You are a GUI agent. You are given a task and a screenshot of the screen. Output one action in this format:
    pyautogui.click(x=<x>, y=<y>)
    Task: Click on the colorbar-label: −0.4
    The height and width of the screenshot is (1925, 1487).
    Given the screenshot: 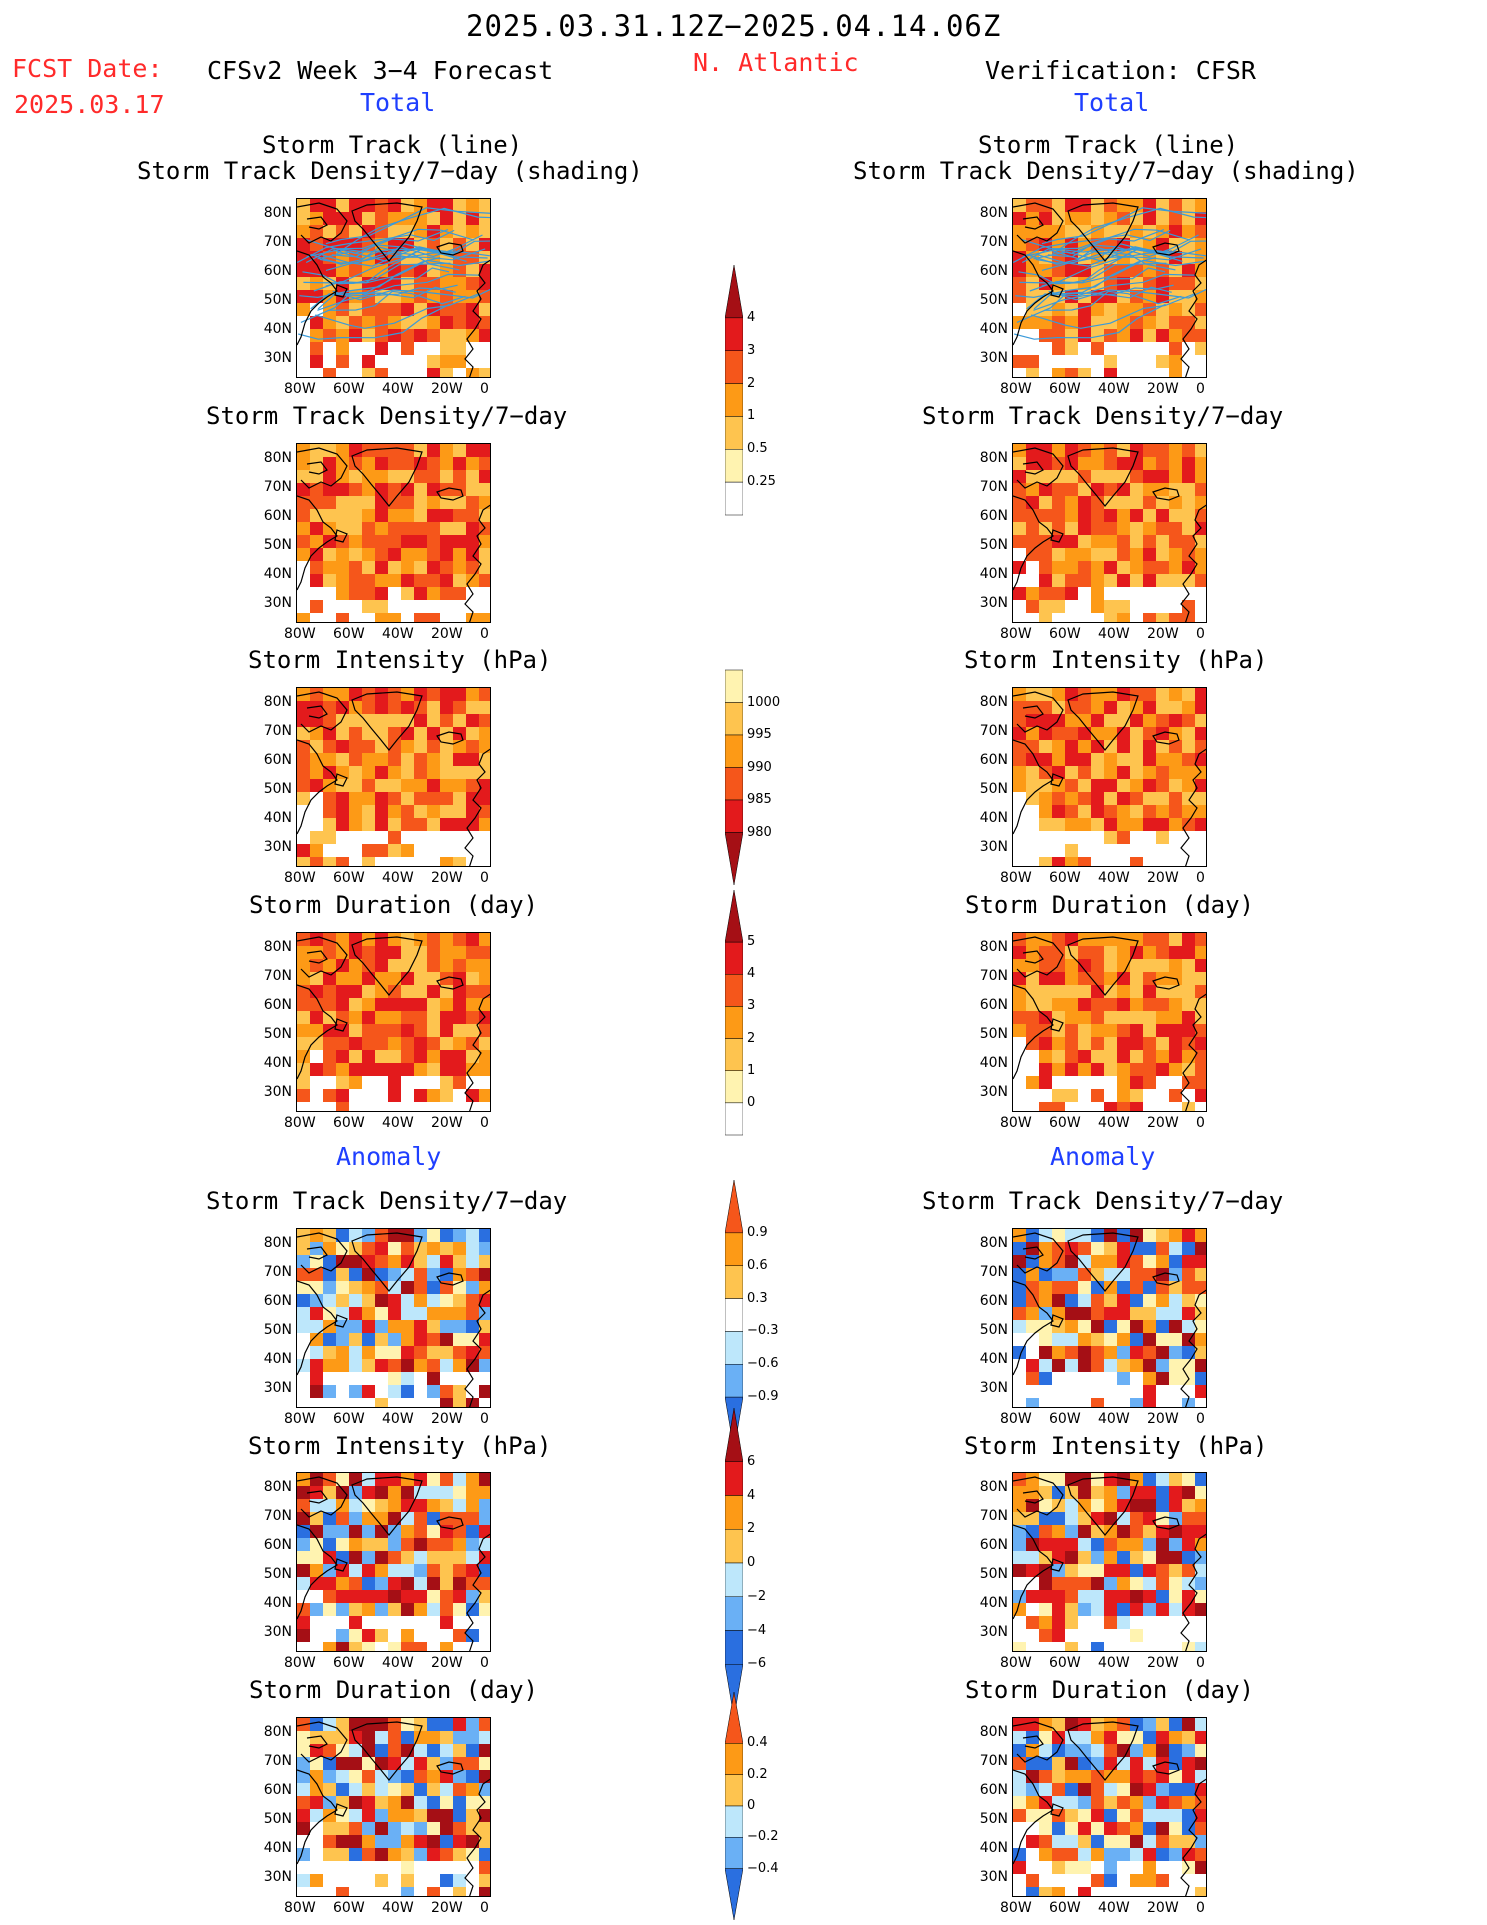 What is the action you would take?
    pyautogui.click(x=763, y=1868)
    